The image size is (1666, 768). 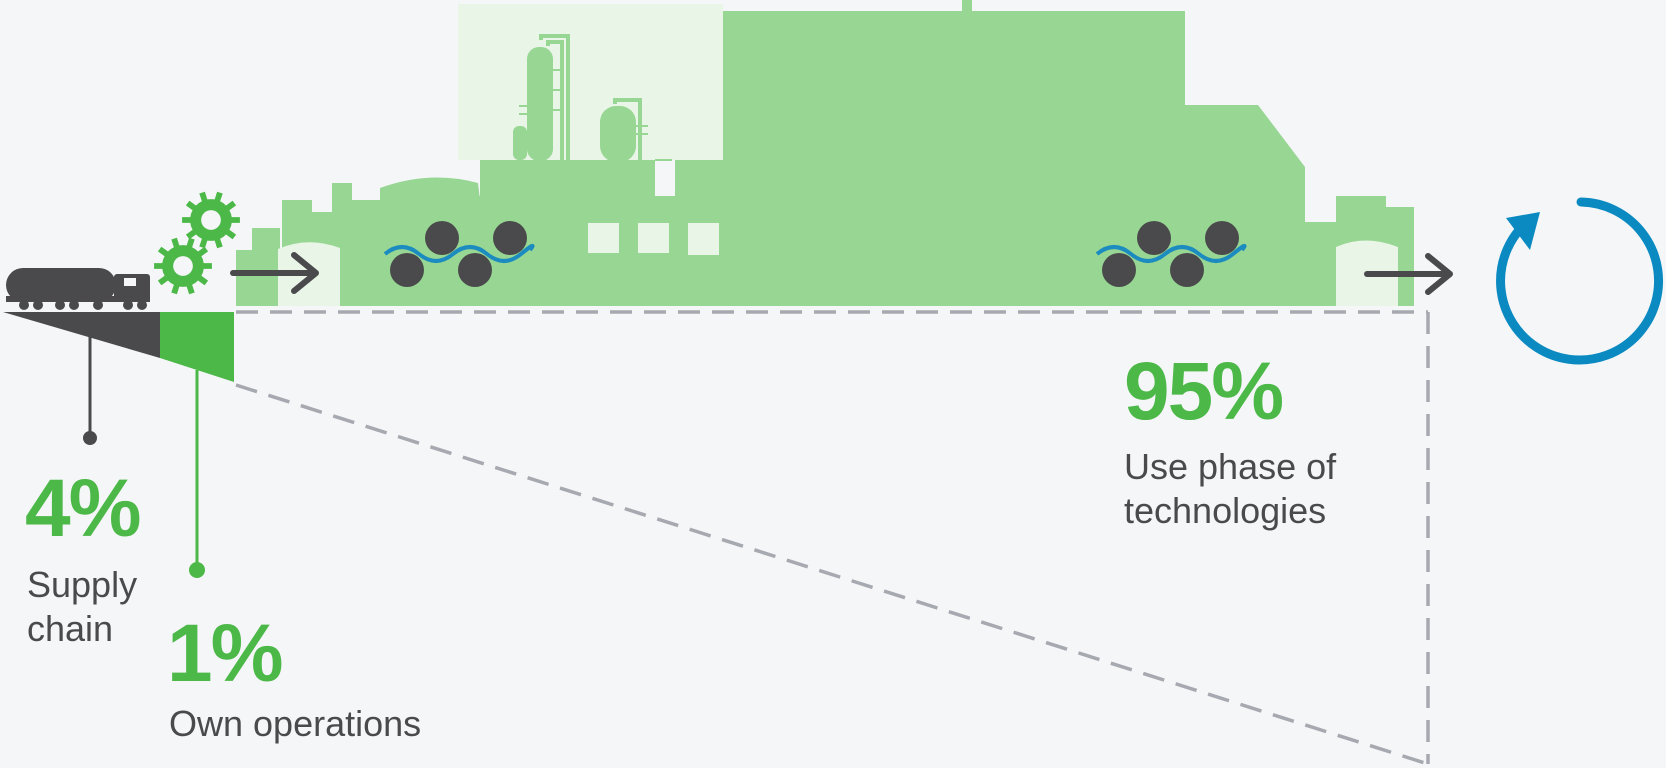 I want to click on supply-chain-label-line: chain, so click(x=70, y=628).